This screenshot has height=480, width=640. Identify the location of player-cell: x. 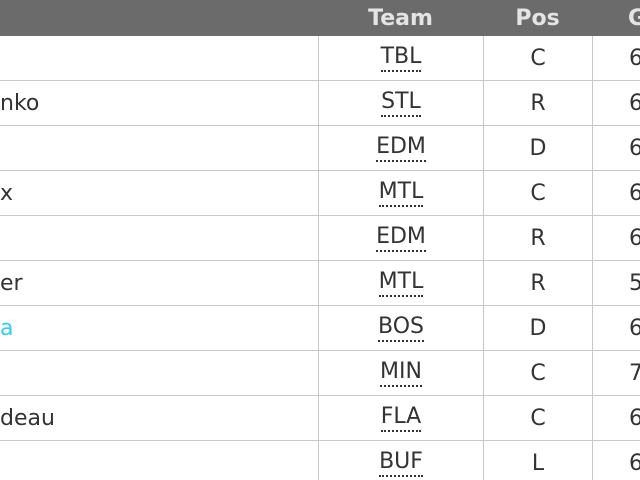
(159, 193).